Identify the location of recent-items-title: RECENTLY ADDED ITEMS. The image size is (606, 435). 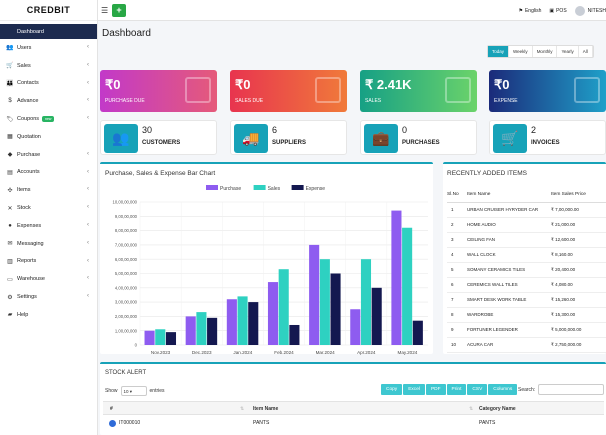
(487, 173).